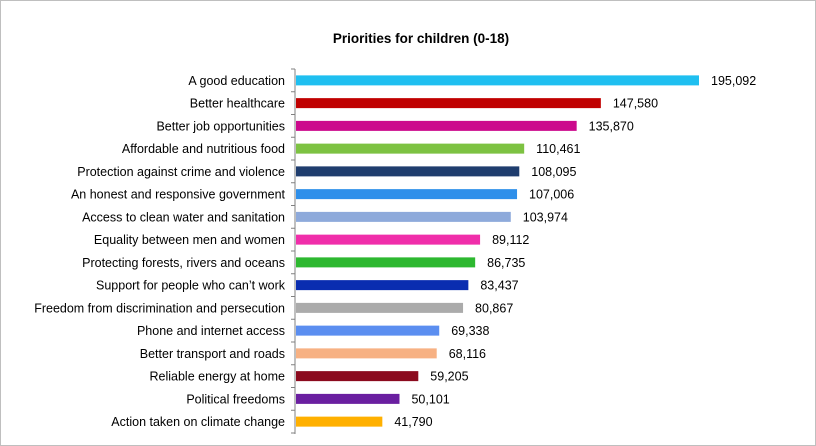 The image size is (816, 446). Describe the element at coordinates (237, 104) in the screenshot. I see `category-label: Better healthcare` at that location.